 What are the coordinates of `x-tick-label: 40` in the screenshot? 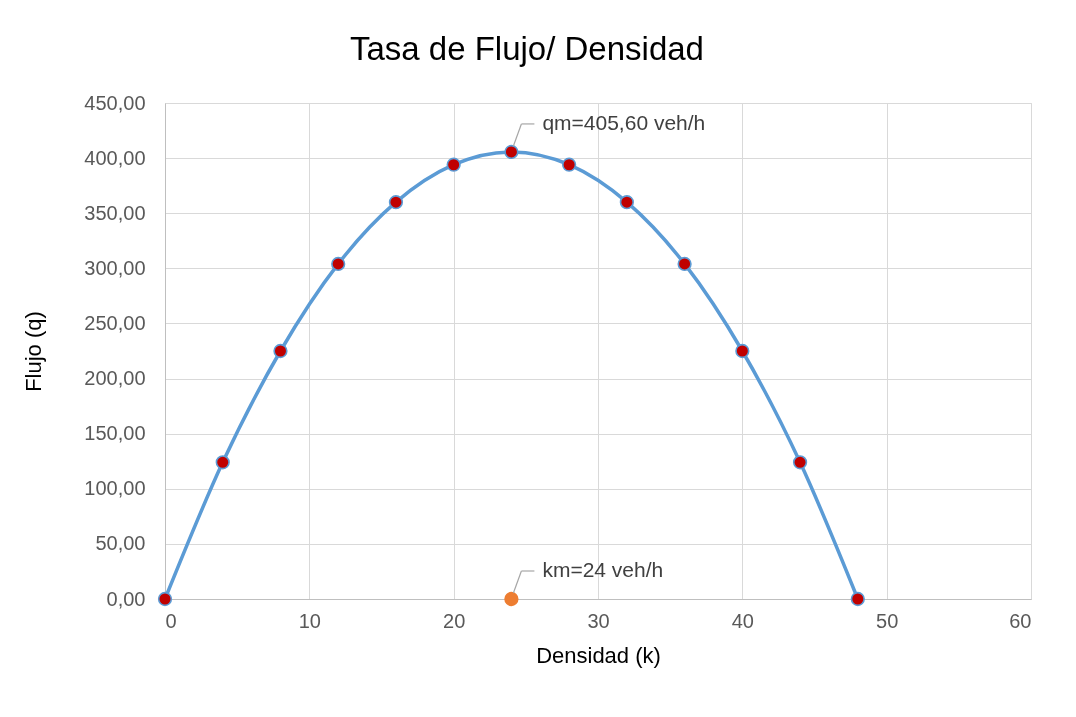 It's located at (742, 620).